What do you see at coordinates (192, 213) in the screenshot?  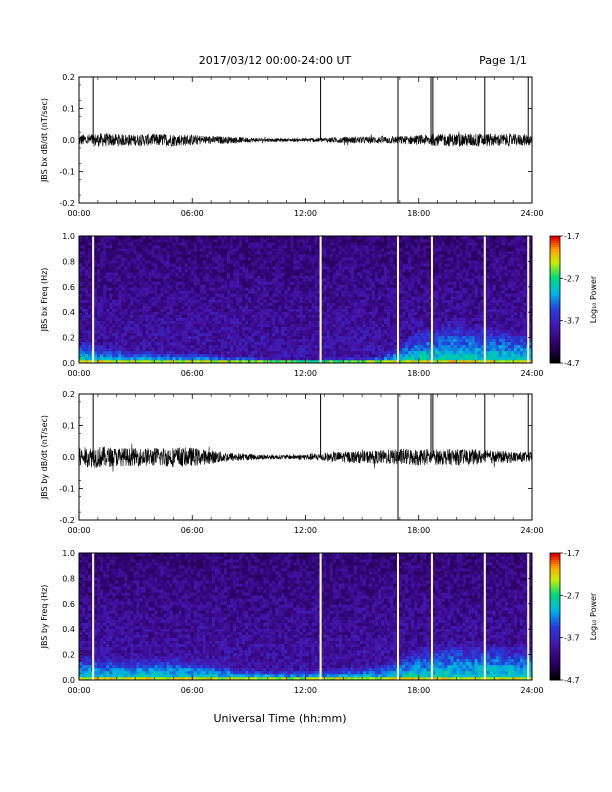 I see `x-tick-label: 06:00` at bounding box center [192, 213].